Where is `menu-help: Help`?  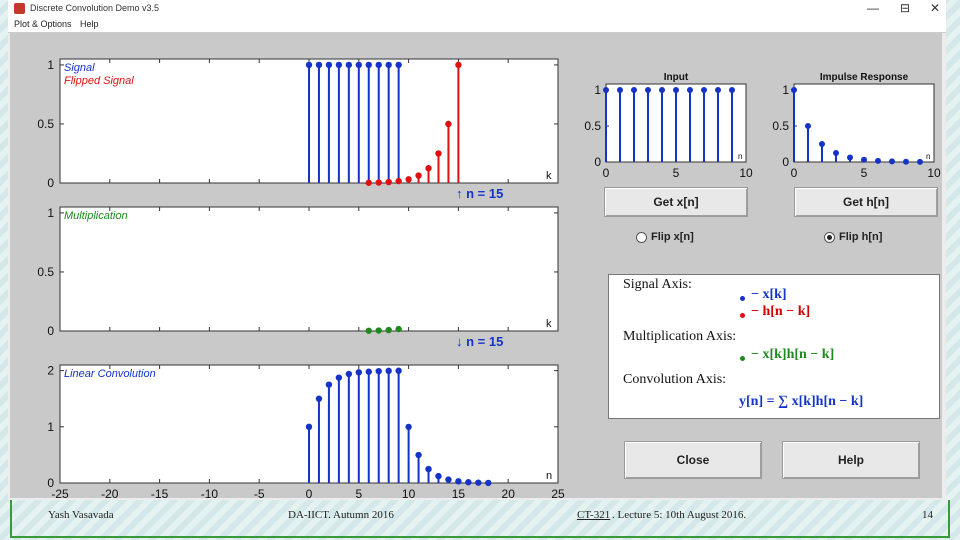 menu-help: Help is located at coordinates (89, 24).